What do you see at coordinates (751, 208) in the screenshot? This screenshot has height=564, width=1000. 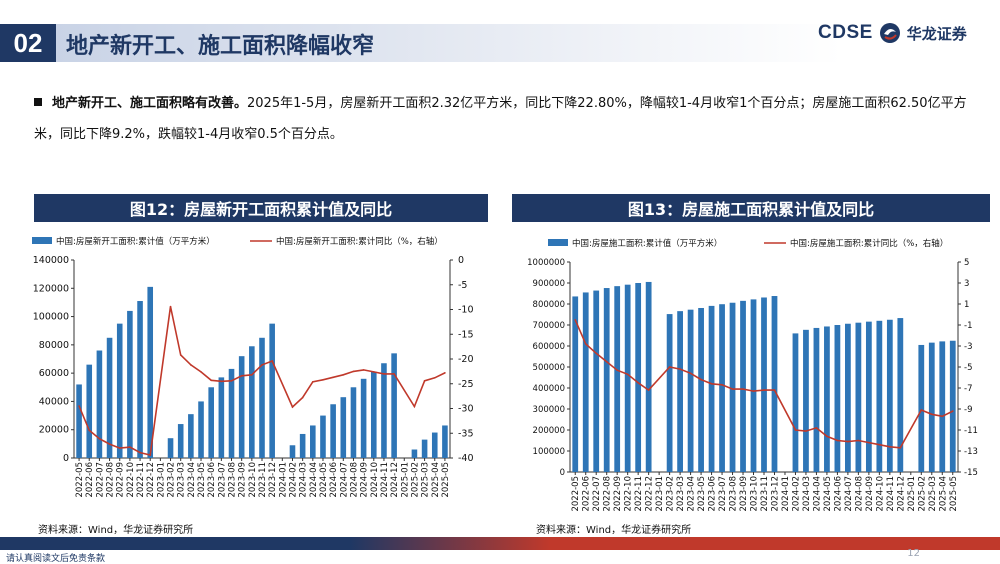 I see `chart-13-heading: 图13：房屋施工面积累计值及同比` at bounding box center [751, 208].